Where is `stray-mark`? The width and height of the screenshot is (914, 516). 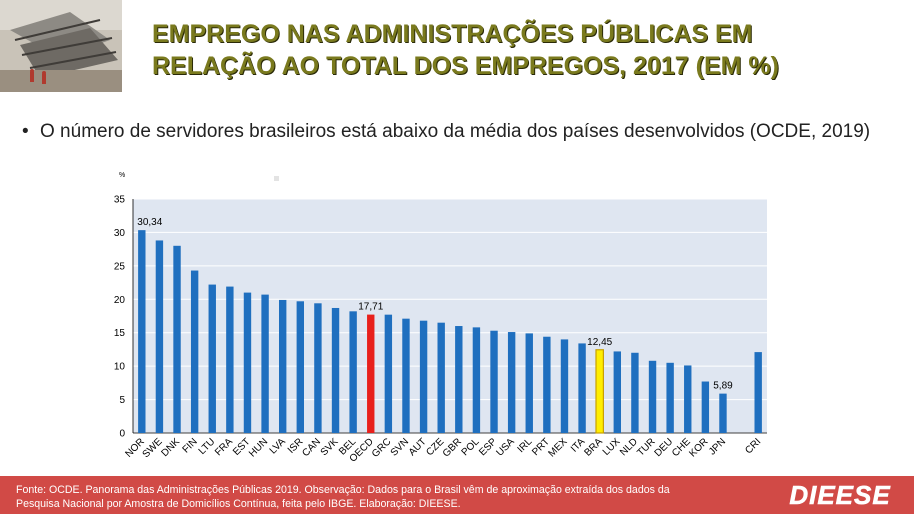
stray-mark is located at coordinates (276, 178).